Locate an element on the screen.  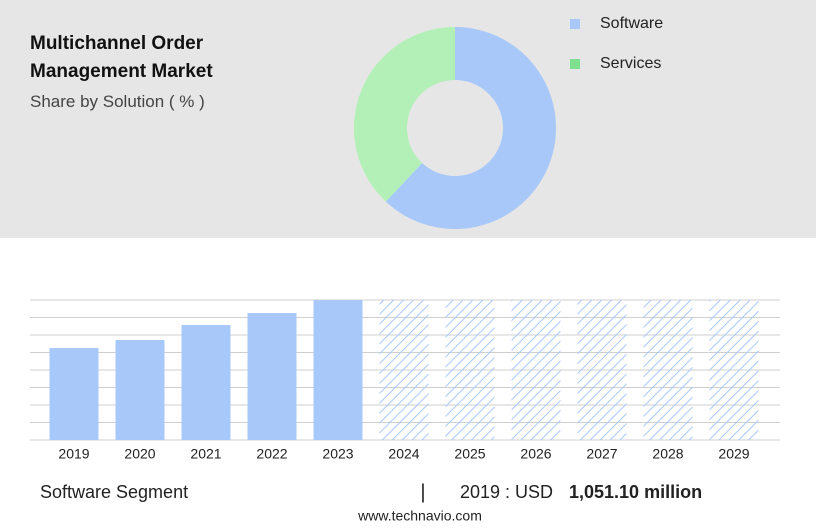
source: www.technavio.com is located at coordinates (419, 516).